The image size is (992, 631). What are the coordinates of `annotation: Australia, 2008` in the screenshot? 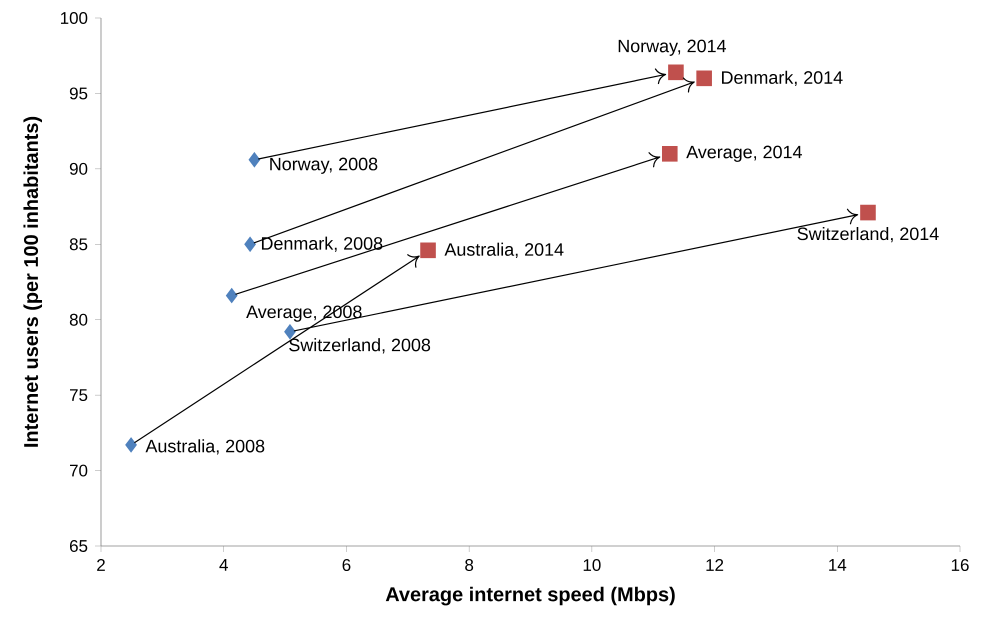 It's located at (204, 447).